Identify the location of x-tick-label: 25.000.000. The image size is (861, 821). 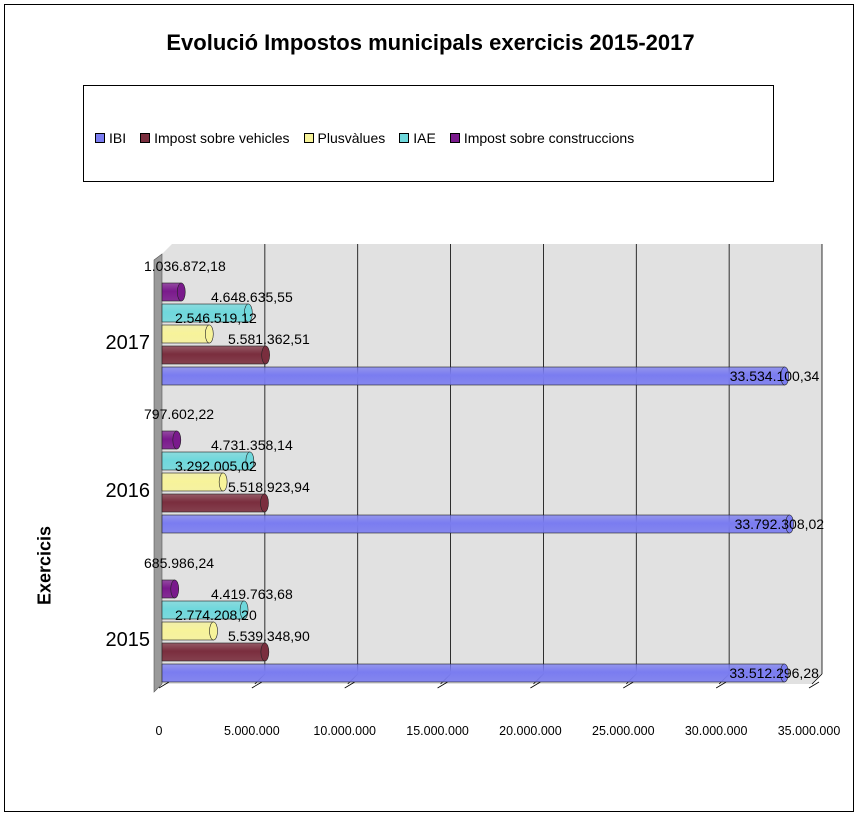
(623, 731).